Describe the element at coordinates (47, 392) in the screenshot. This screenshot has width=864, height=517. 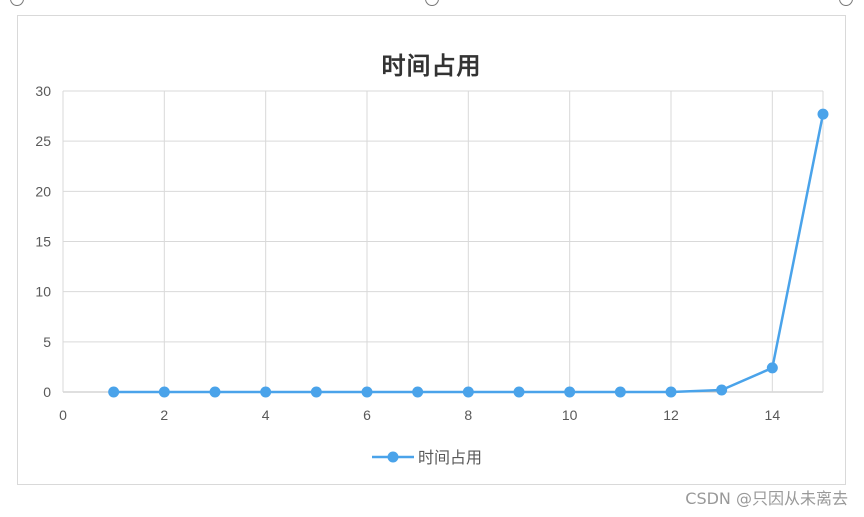
I see `y-tick-label: 0` at that location.